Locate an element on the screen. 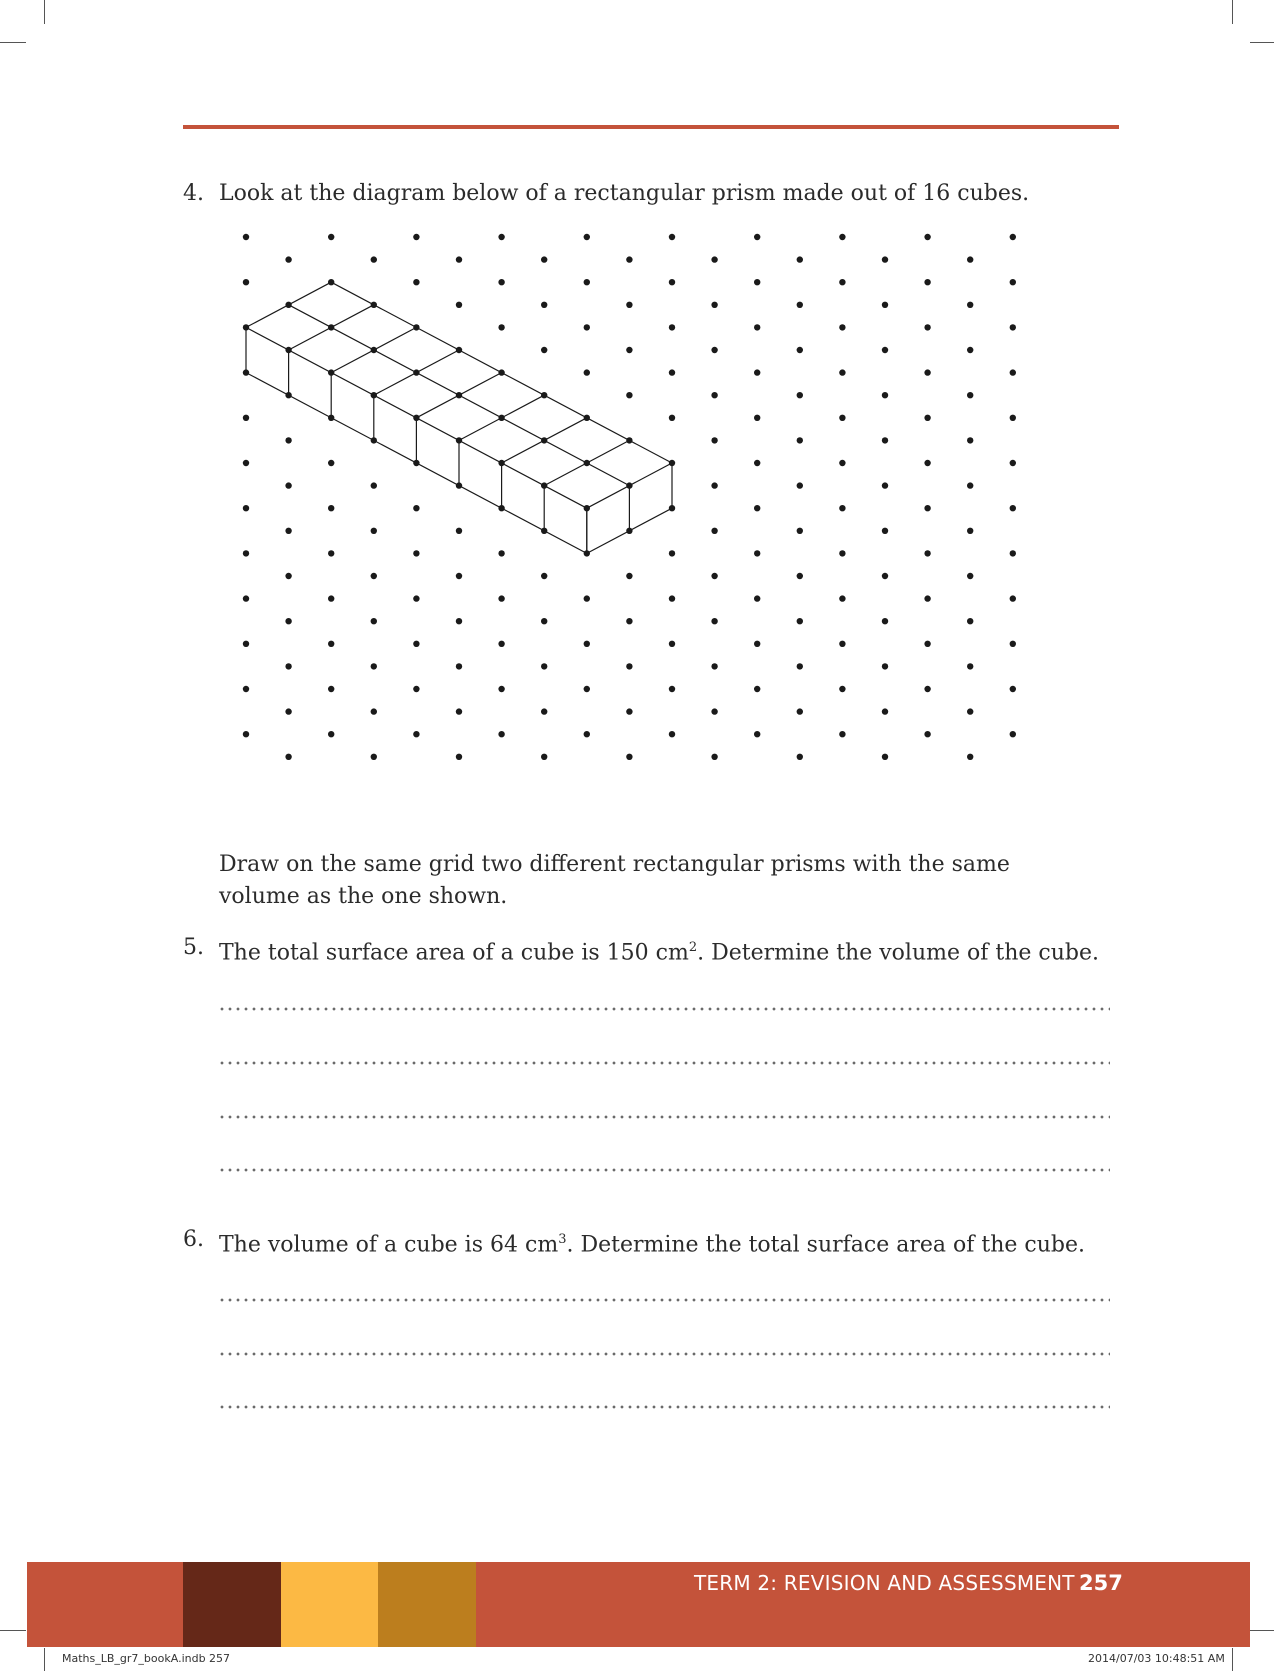 The width and height of the screenshot is (1274, 1671). top-rule is located at coordinates (651, 127).